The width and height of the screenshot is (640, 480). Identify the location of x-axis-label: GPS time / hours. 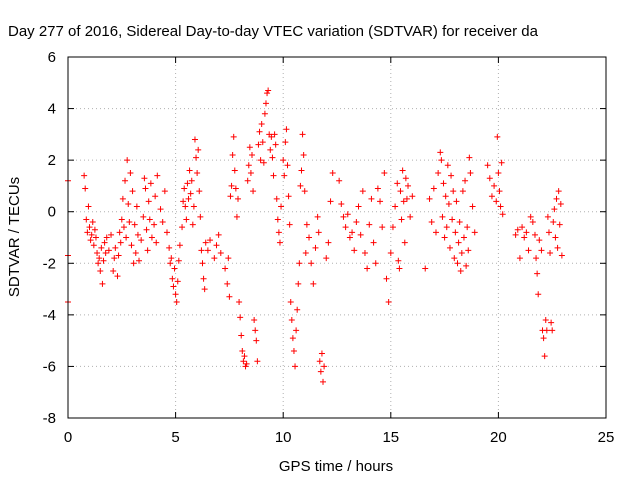
(336, 466).